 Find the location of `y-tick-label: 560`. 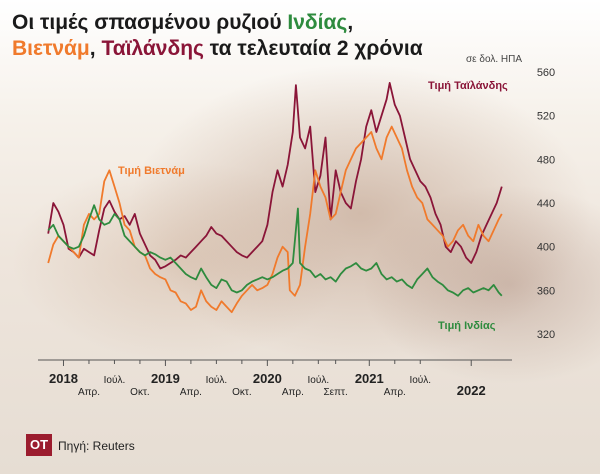

y-tick-label: 560 is located at coordinates (546, 73).